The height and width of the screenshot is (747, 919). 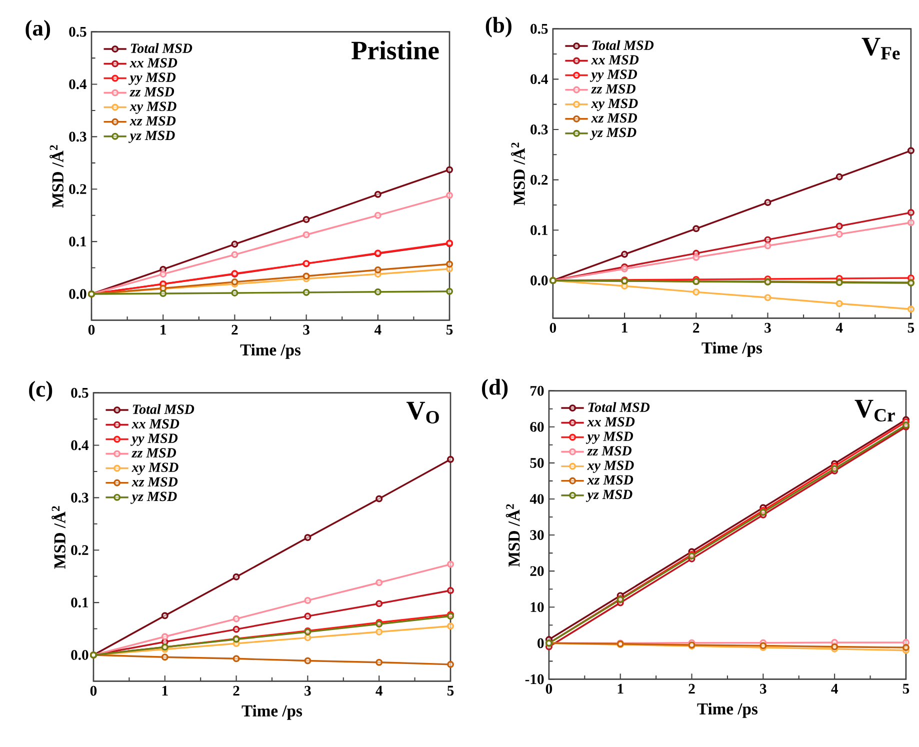 What do you see at coordinates (395, 50) in the screenshot?
I see `annotation: Pristine` at bounding box center [395, 50].